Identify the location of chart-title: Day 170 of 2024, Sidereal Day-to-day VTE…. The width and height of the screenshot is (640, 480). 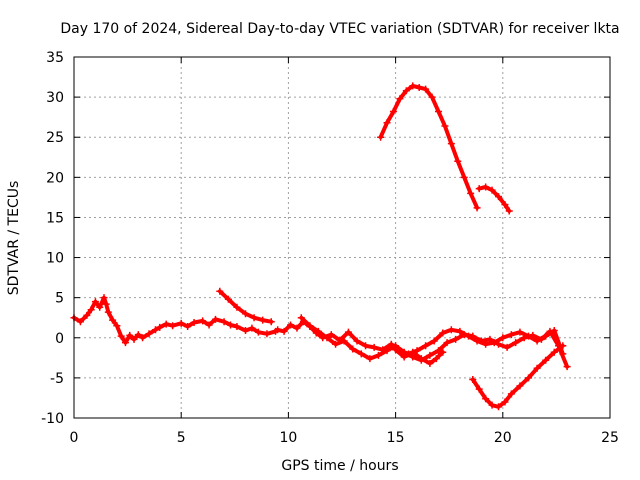
(339, 29).